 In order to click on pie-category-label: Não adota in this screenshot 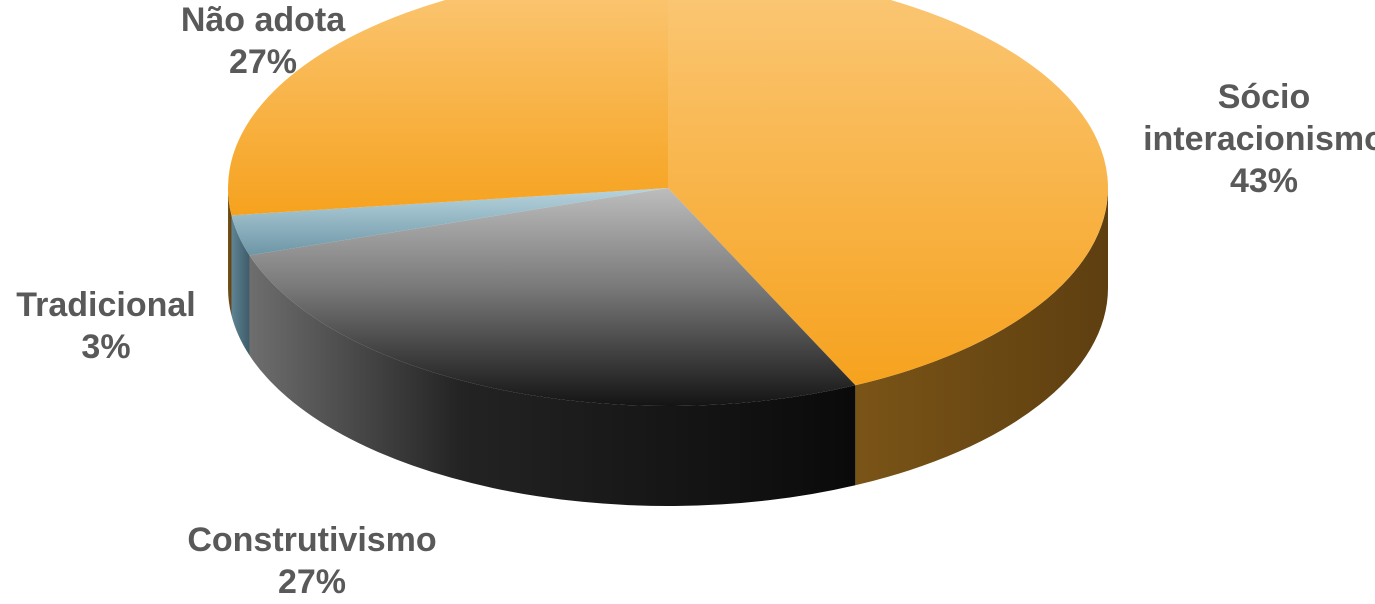, I will do `click(263, 20)`.